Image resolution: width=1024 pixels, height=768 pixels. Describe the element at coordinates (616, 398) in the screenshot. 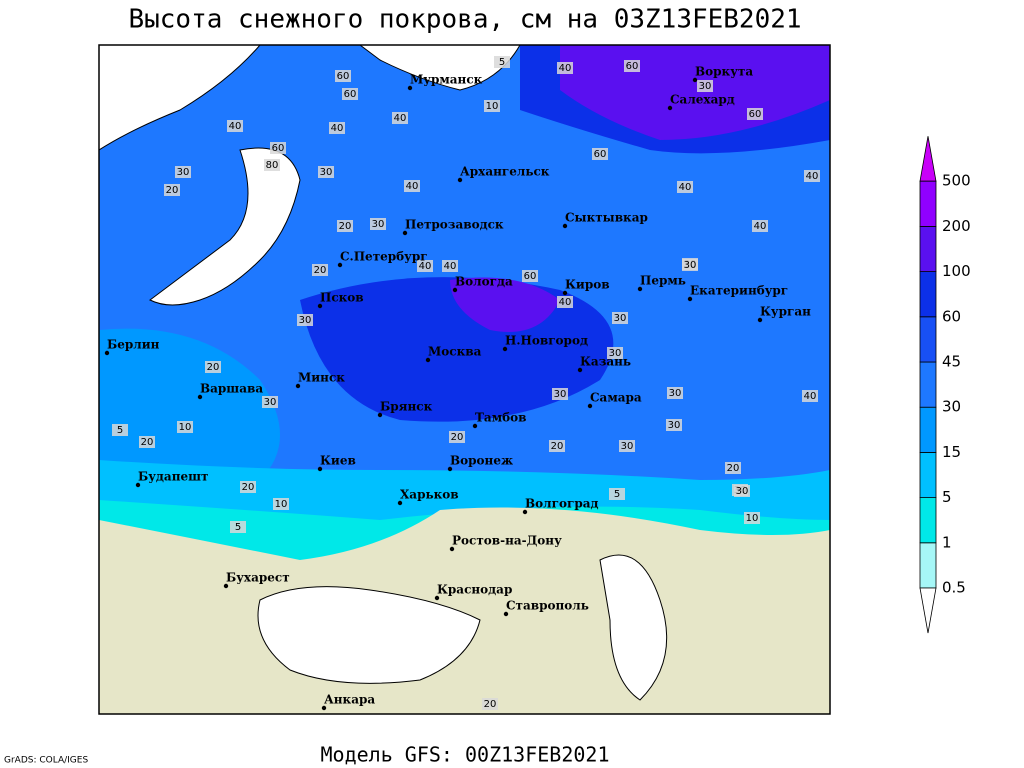

I see `city-label: Самара` at that location.